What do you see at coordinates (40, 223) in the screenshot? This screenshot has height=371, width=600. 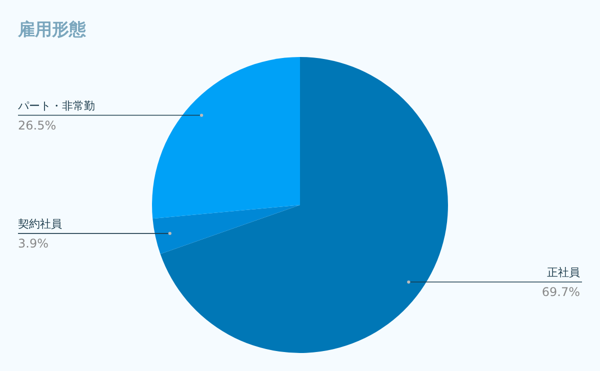 I see `slice-label: 契約社員` at bounding box center [40, 223].